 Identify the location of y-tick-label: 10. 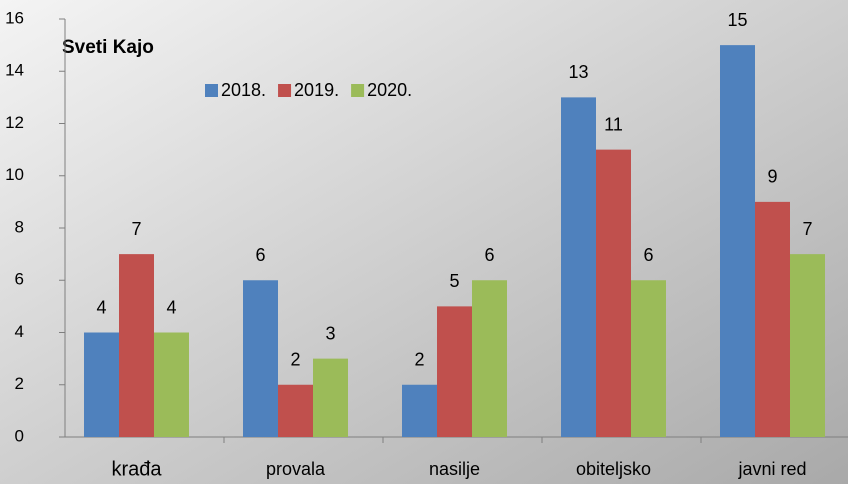
(14, 174).